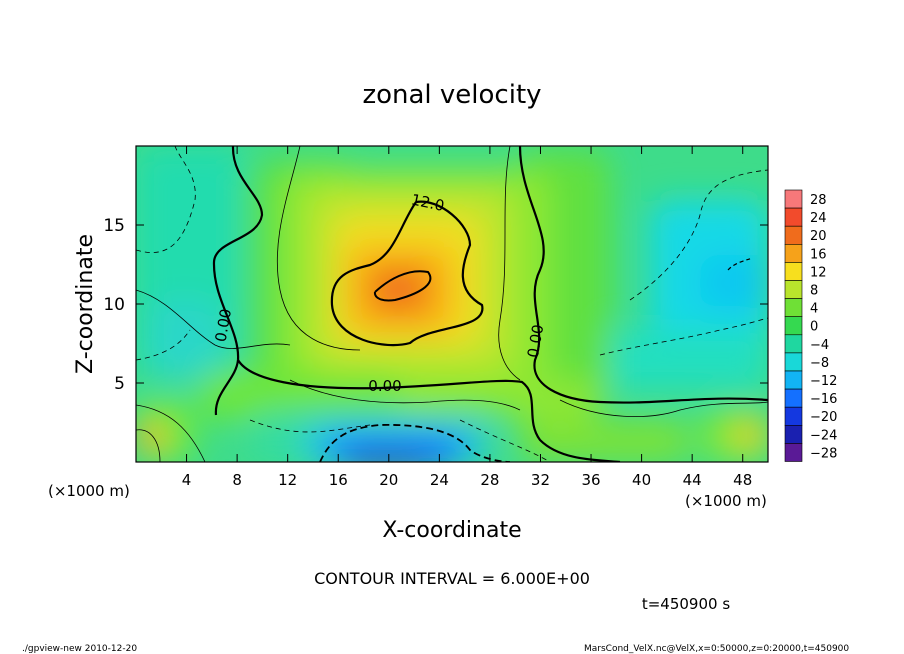 This screenshot has height=654, width=904. I want to click on colorbar-label: 0, so click(814, 327).